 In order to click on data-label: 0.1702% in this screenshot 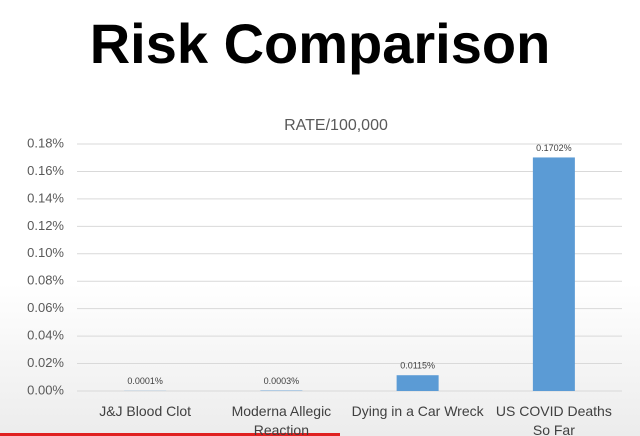, I will do `click(554, 148)`.